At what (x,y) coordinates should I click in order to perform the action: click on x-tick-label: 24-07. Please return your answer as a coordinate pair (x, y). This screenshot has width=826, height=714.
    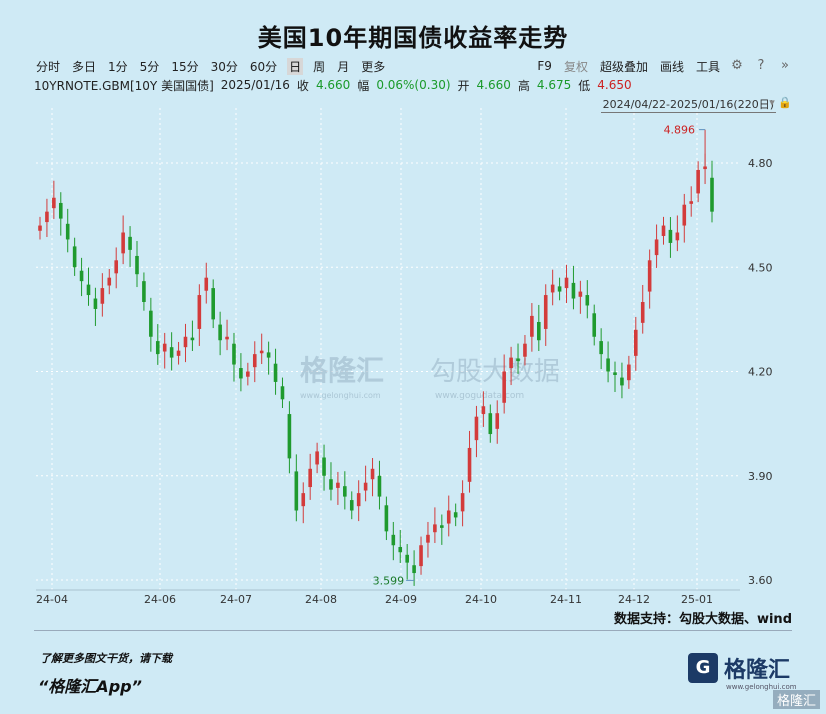
    Looking at the image, I should click on (236, 599).